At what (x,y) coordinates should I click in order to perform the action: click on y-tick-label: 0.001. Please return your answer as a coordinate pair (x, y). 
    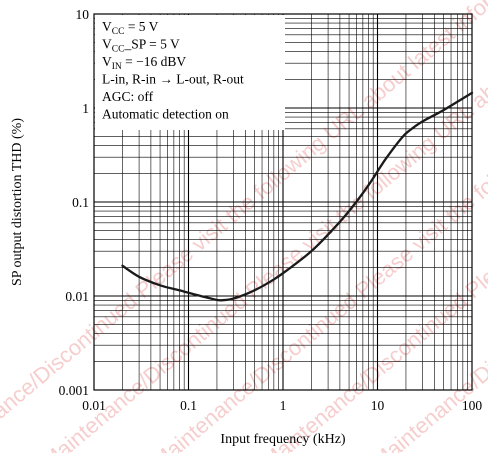
    Looking at the image, I should click on (74, 390).